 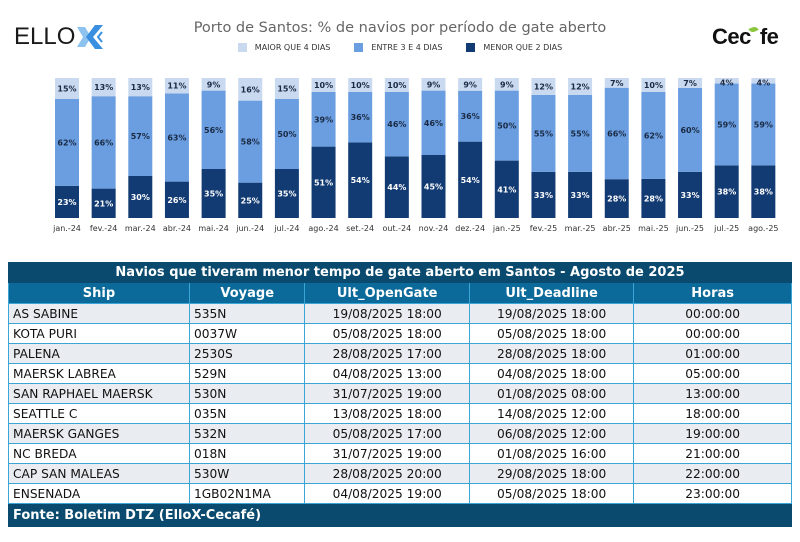 What do you see at coordinates (99, 353) in the screenshot?
I see `cell-ship: PALENA` at bounding box center [99, 353].